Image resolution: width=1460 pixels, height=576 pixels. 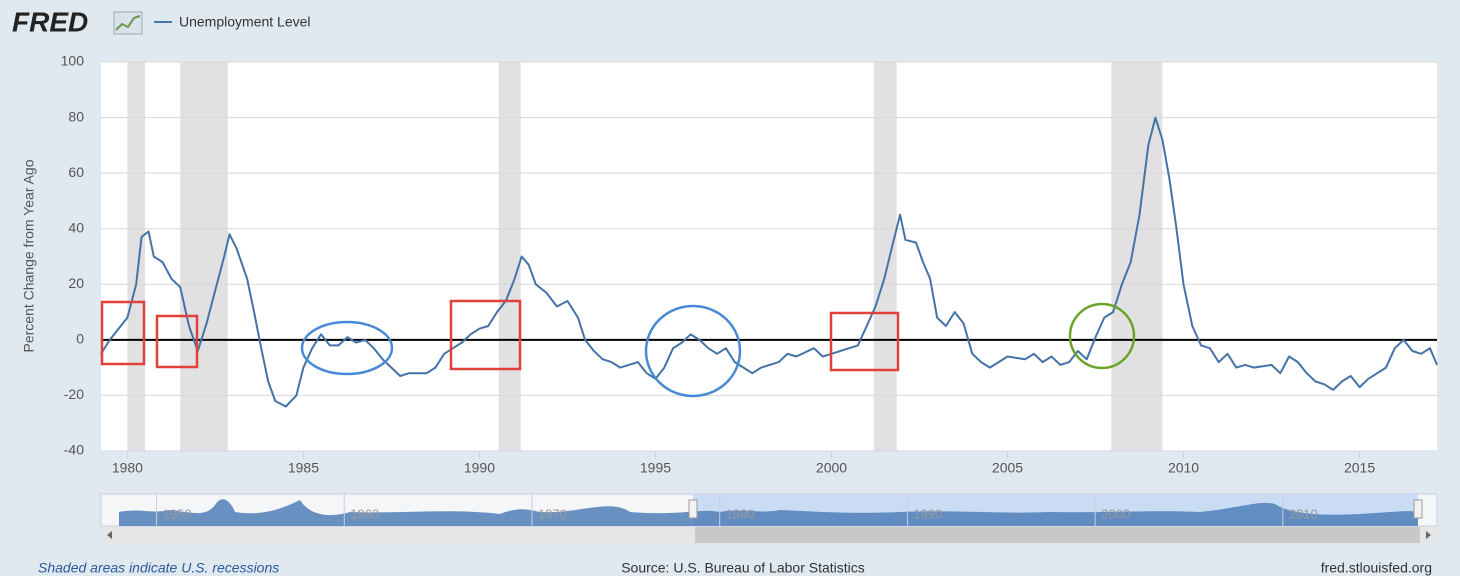 What do you see at coordinates (128, 23) in the screenshot?
I see `logo-icon` at bounding box center [128, 23].